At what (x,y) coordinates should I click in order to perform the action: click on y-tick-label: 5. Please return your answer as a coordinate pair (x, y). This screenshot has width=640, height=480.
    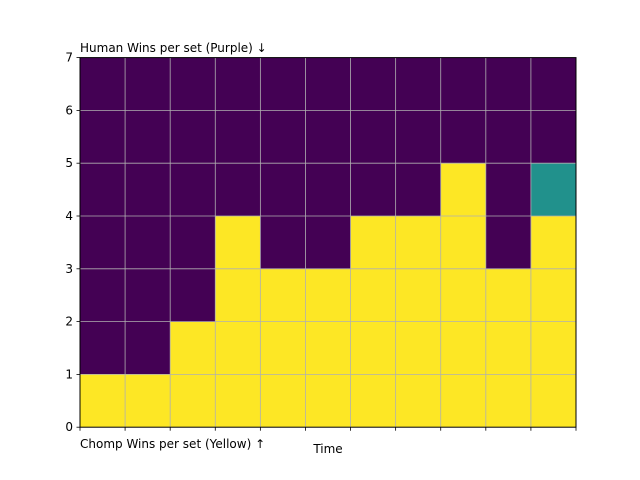
    Looking at the image, I should click on (69, 163).